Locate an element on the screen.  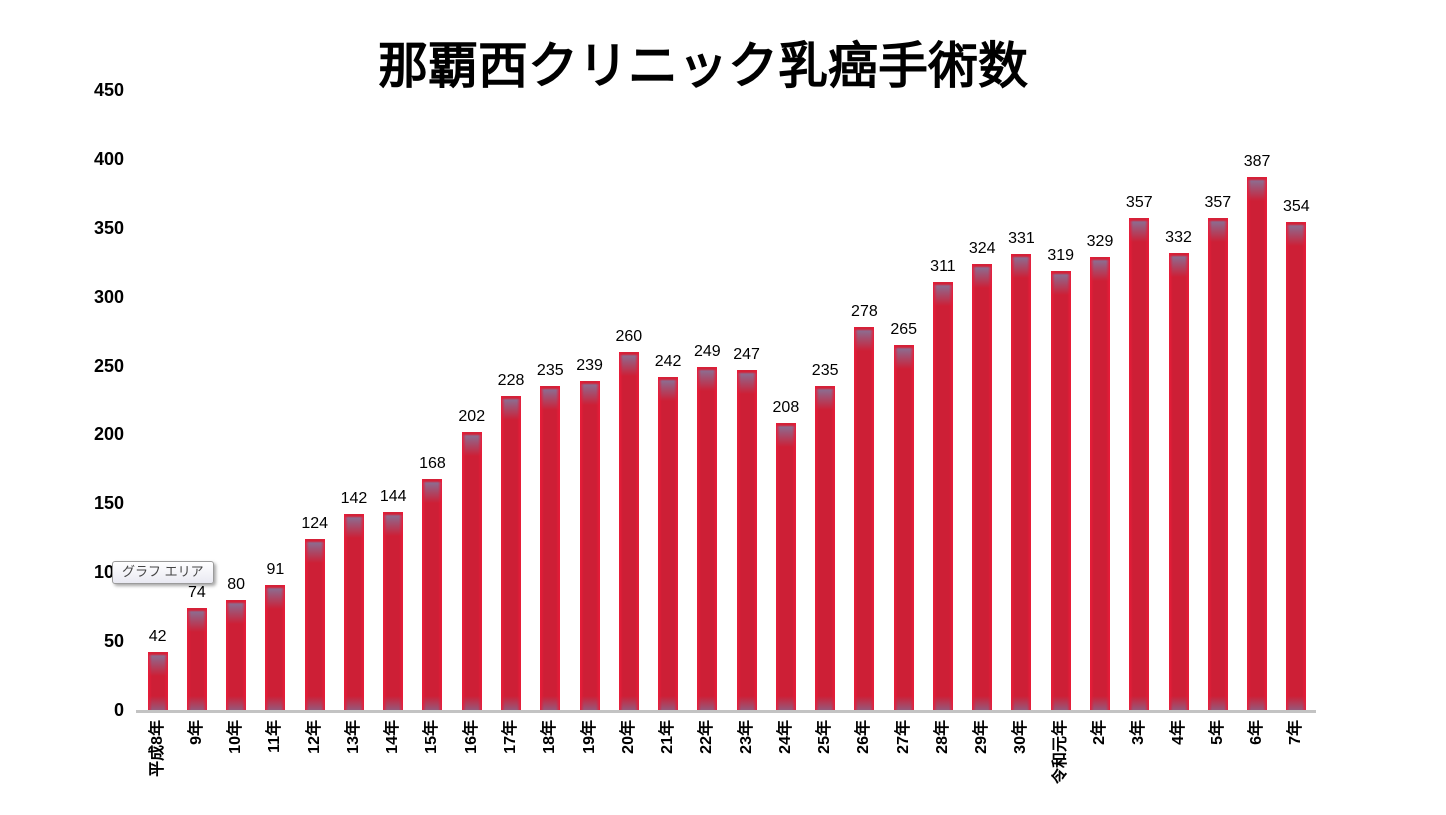
bar-slot: 239 19年 is located at coordinates (589, 422).